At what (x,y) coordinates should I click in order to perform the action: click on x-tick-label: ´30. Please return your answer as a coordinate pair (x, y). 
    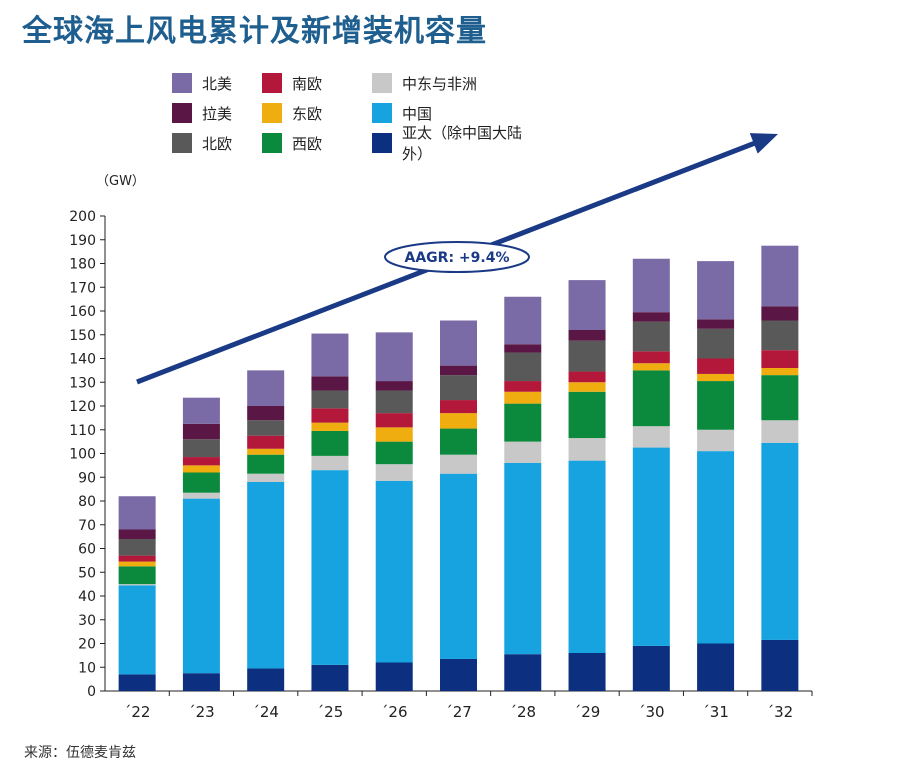
    Looking at the image, I should click on (651, 712).